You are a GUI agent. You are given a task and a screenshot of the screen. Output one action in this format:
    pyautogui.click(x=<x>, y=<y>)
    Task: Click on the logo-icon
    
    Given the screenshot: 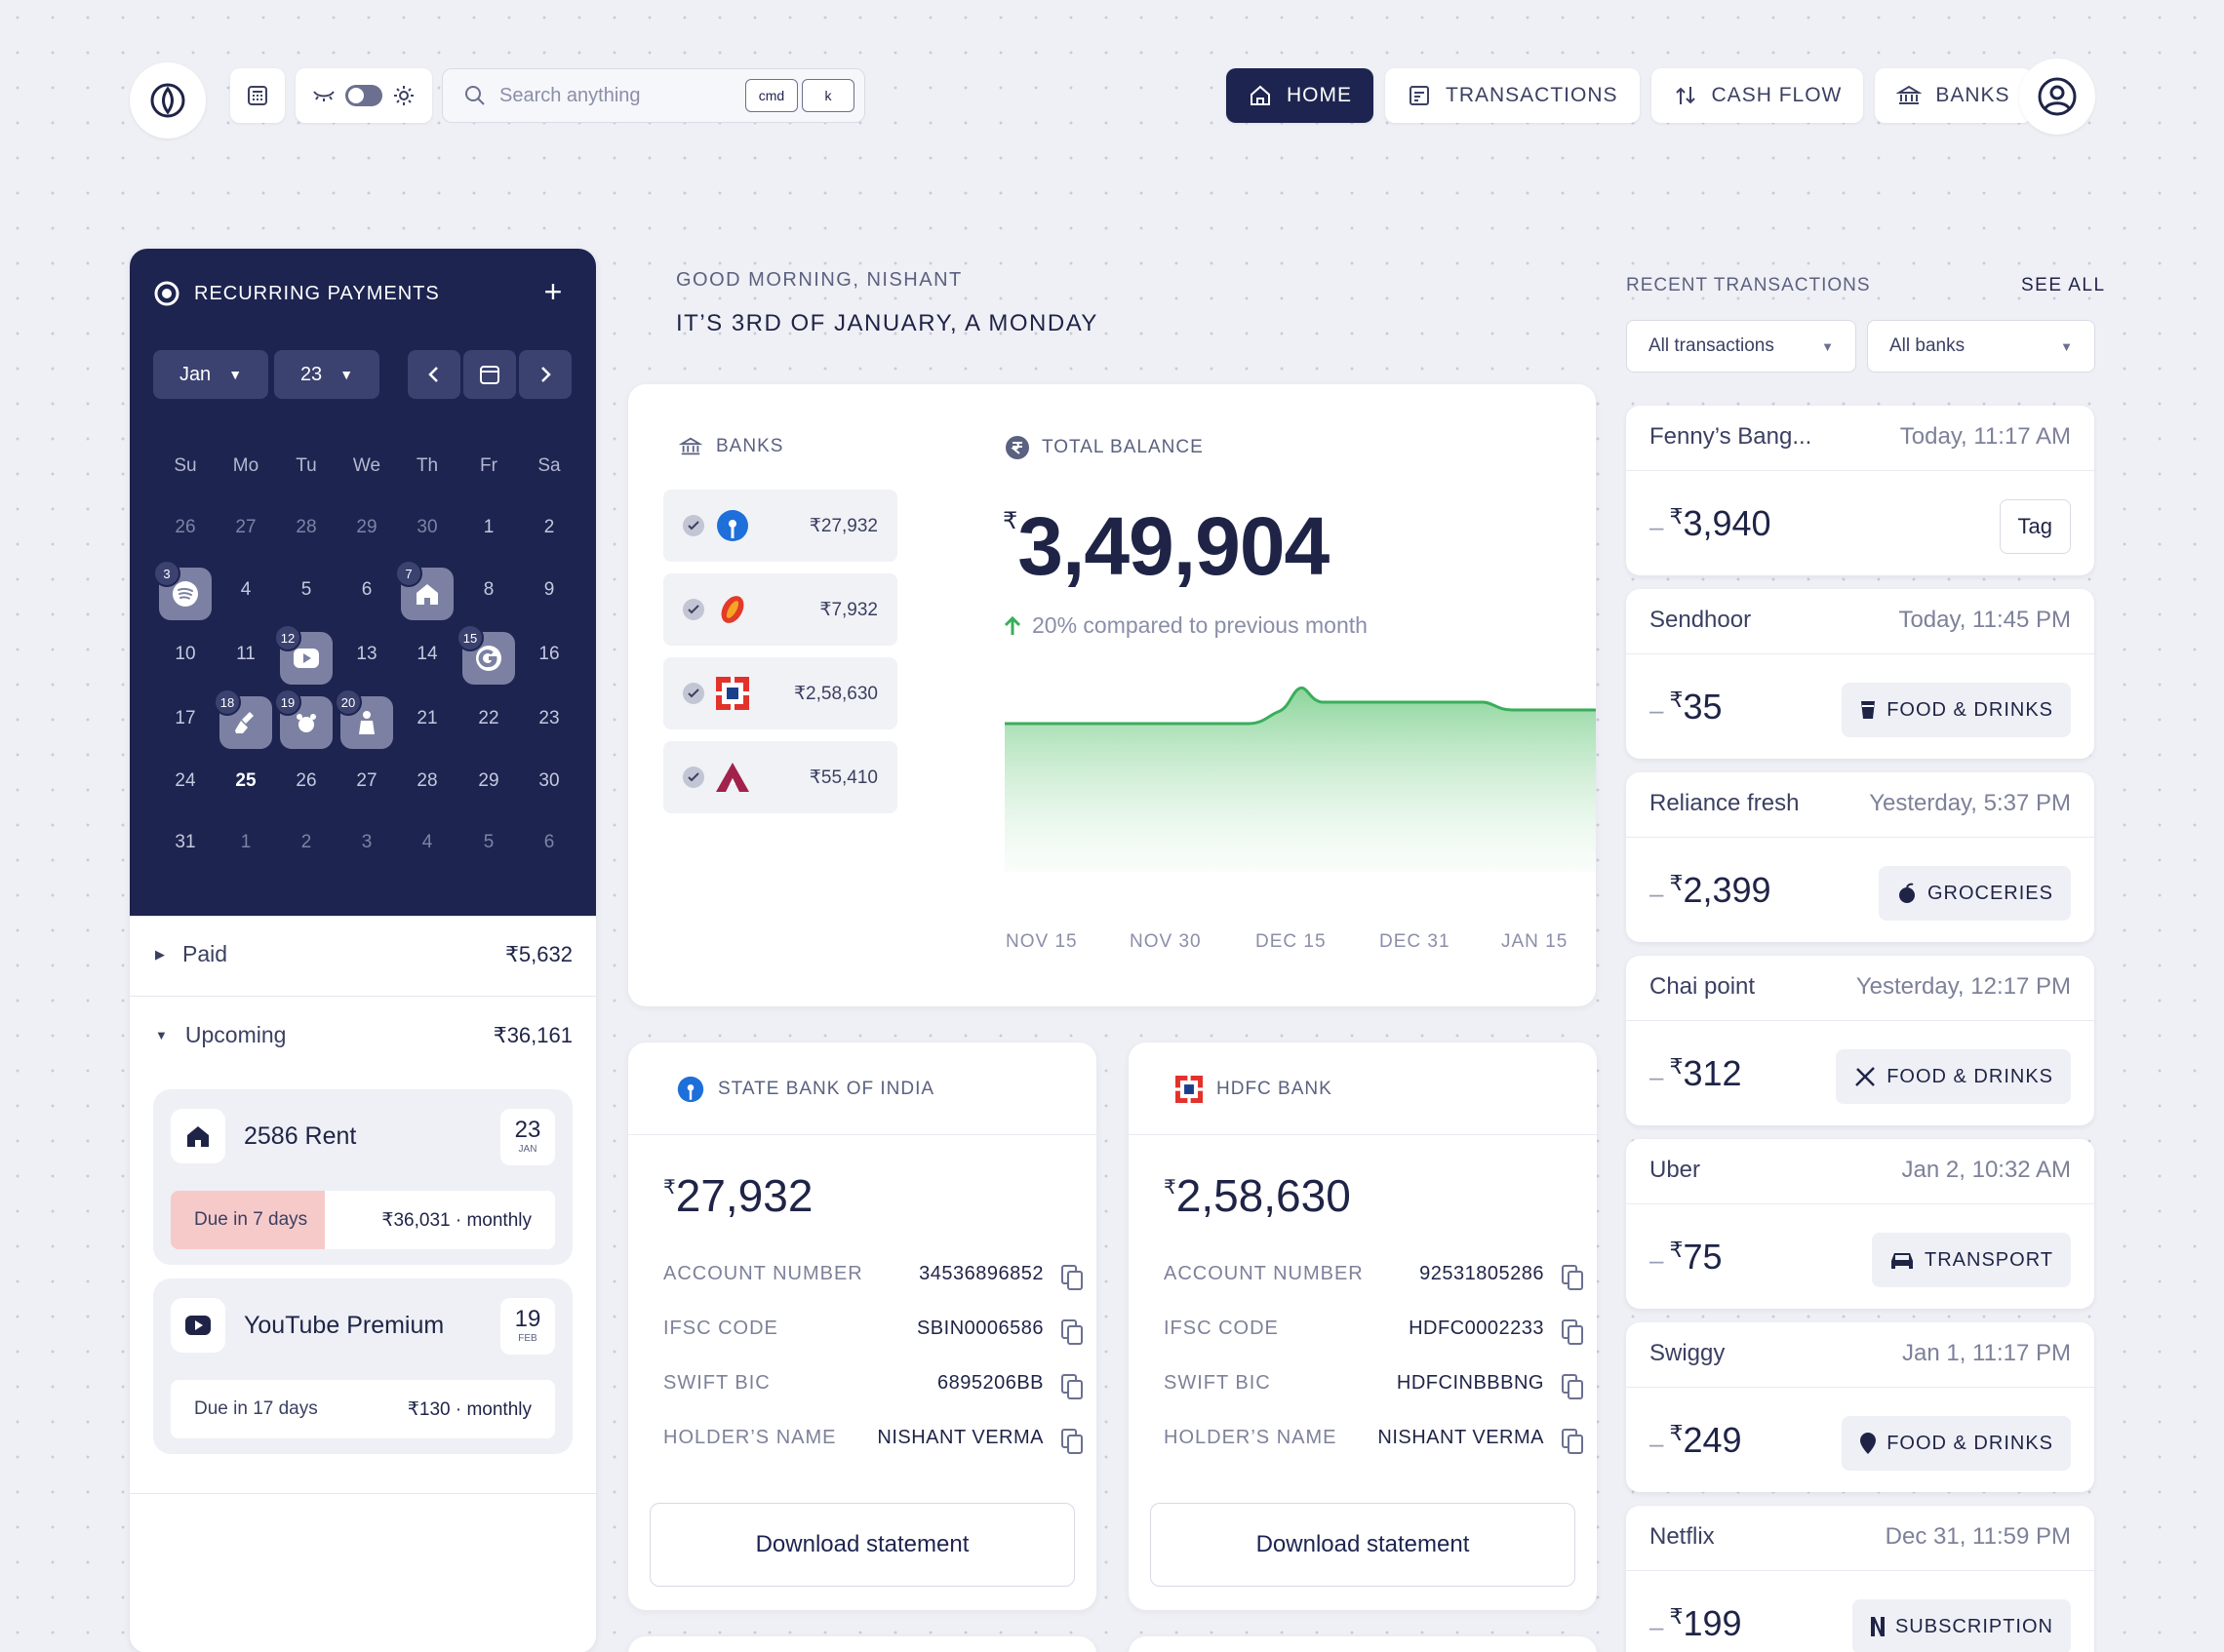 What is the action you would take?
    pyautogui.click(x=168, y=100)
    